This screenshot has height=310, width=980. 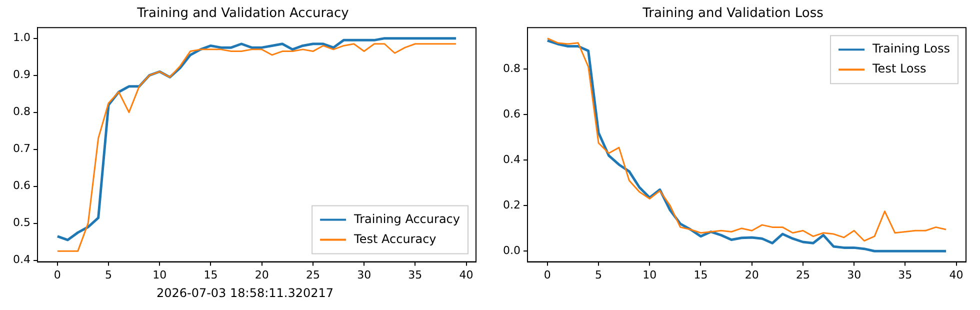 What do you see at coordinates (21, 75) in the screenshot?
I see `y-tick-label: 0.9` at bounding box center [21, 75].